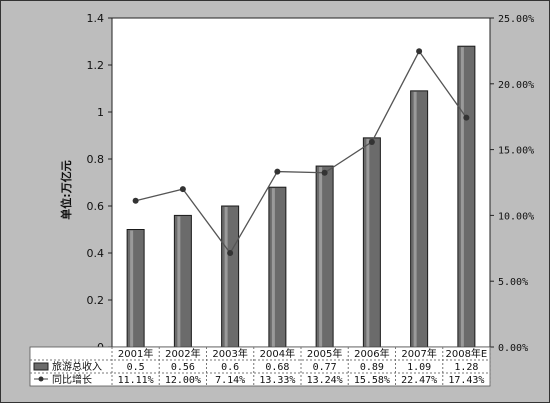 This screenshot has width=550, height=403. I want to click on y-tick-label: 1.2, so click(96, 65).